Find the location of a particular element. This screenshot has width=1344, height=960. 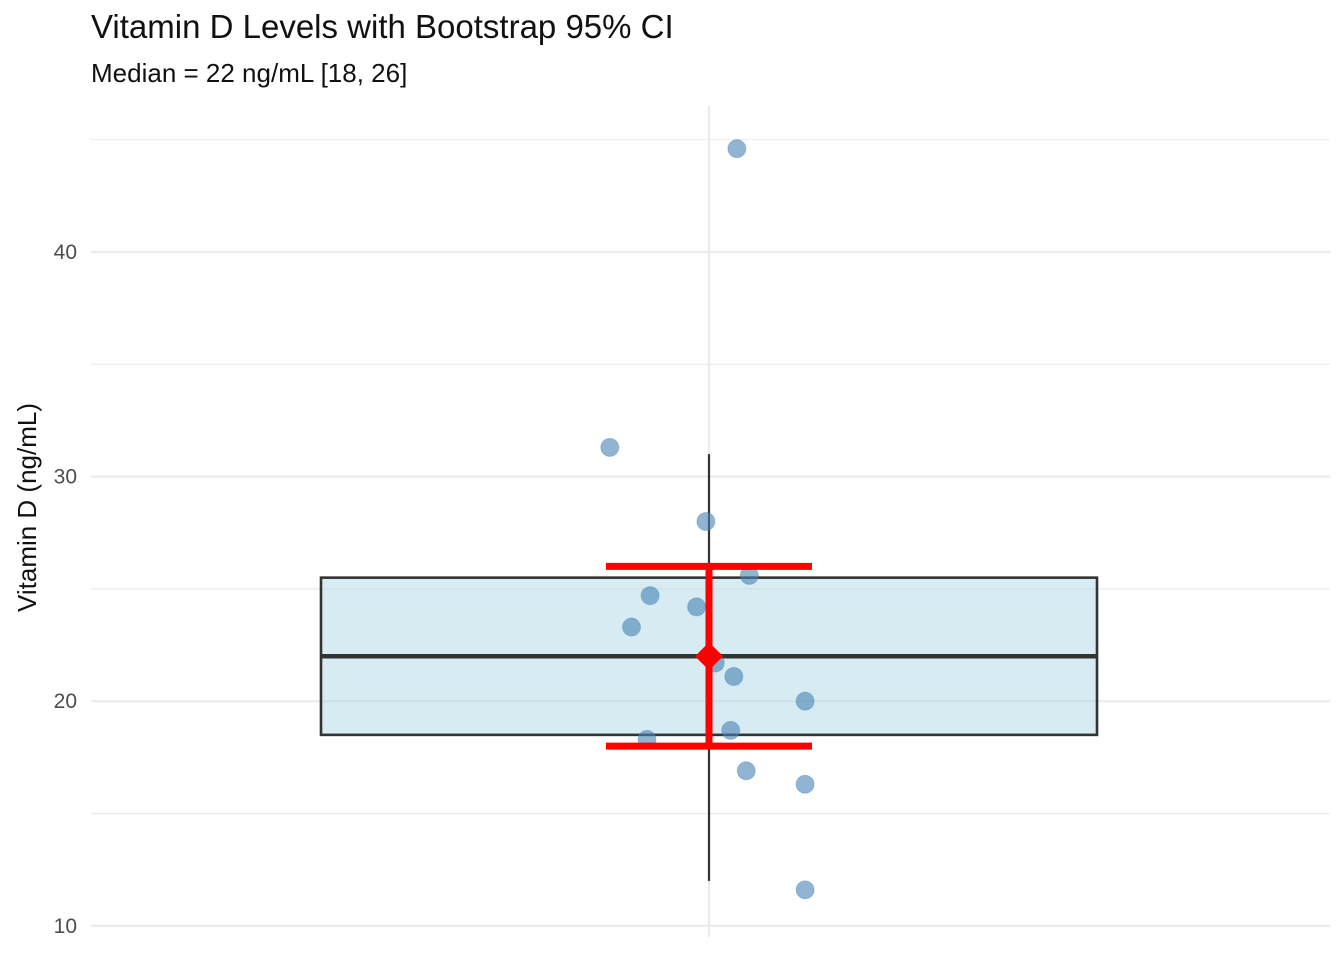

chart-title: Vitamin D Levels with Bootstrap 95% CI is located at coordinates (382, 26).